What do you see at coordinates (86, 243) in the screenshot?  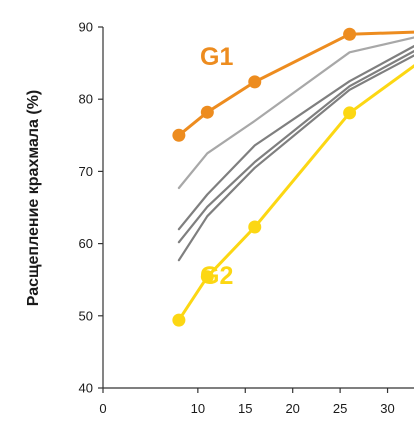 I see `y-tick-label: 60` at bounding box center [86, 243].